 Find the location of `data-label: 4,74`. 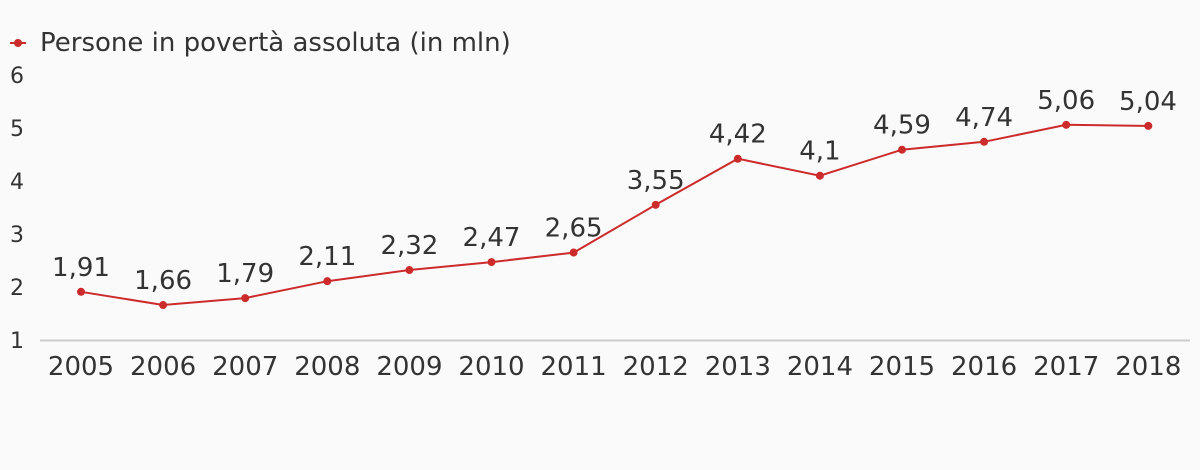

data-label: 4,74 is located at coordinates (984, 118).